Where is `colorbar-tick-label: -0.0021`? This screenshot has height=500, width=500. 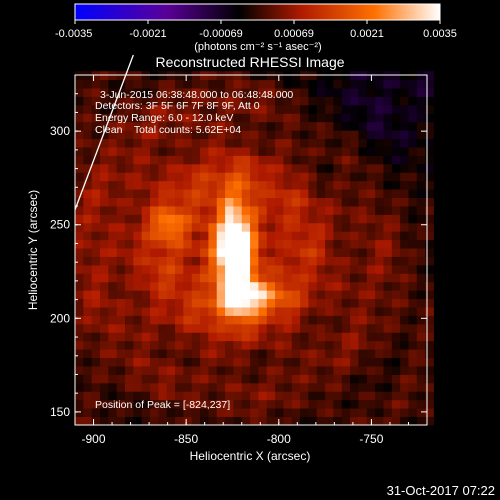
colorbar-tick-label: -0.0021 is located at coordinates (147, 34).